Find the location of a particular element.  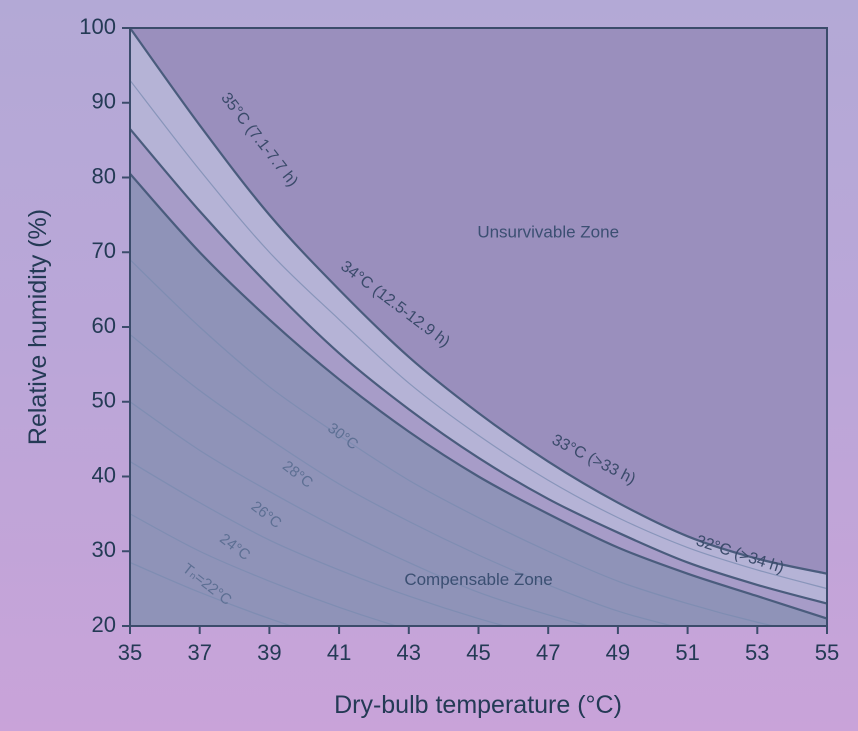

x-tick-label-41: 41 is located at coordinates (339, 652).